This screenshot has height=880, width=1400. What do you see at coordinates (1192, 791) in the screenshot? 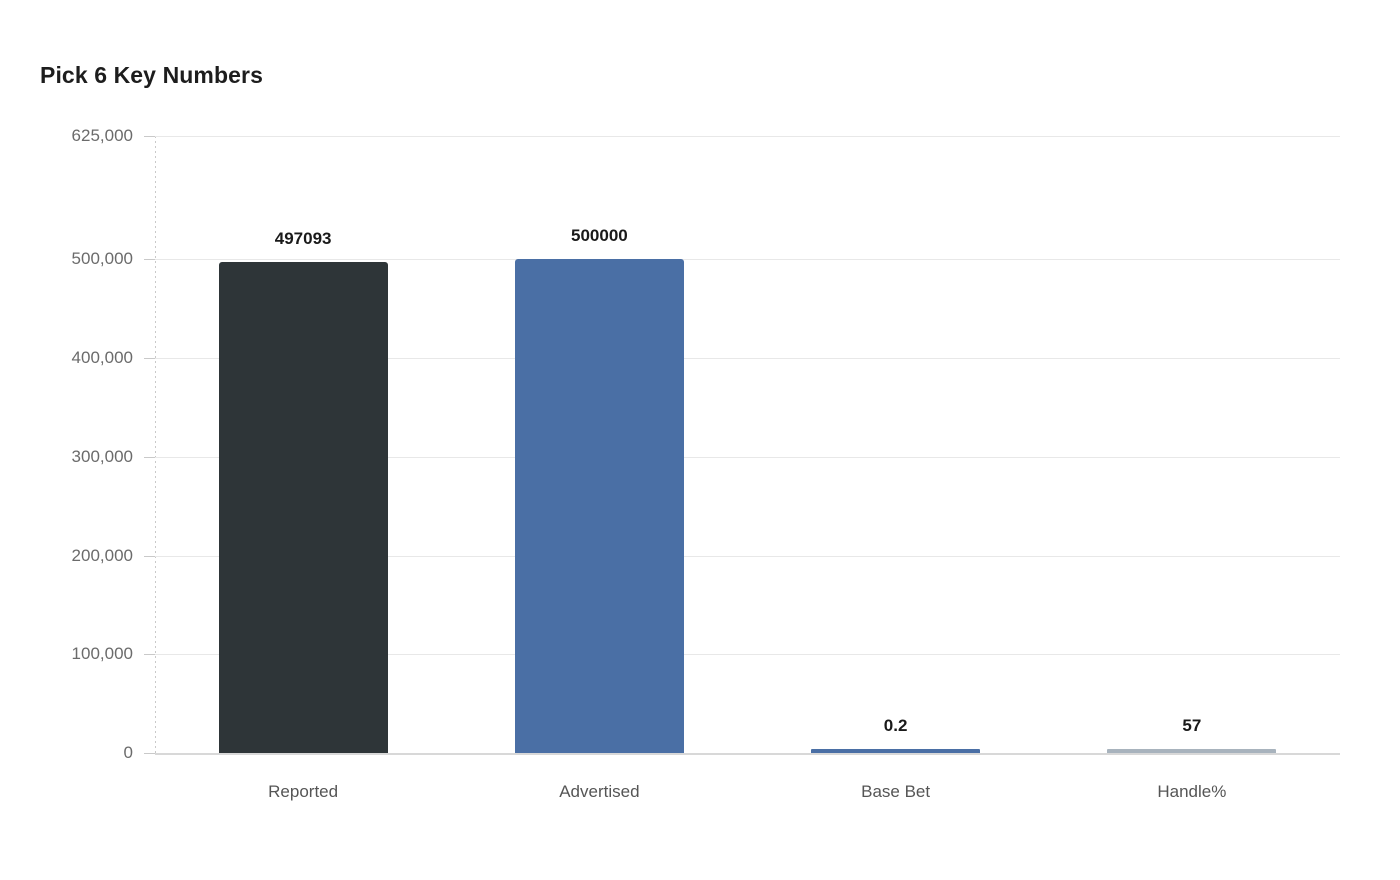
I see `x-category-label: Handle%` at bounding box center [1192, 791].